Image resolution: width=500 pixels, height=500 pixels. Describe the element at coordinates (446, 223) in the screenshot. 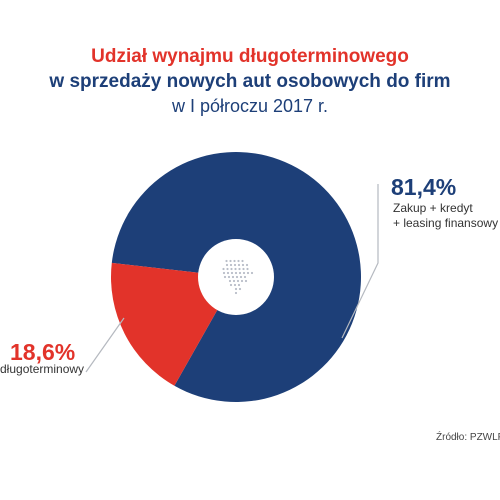

I see `slice-category-label-purchase-line-2: + leasing finansowy` at that location.